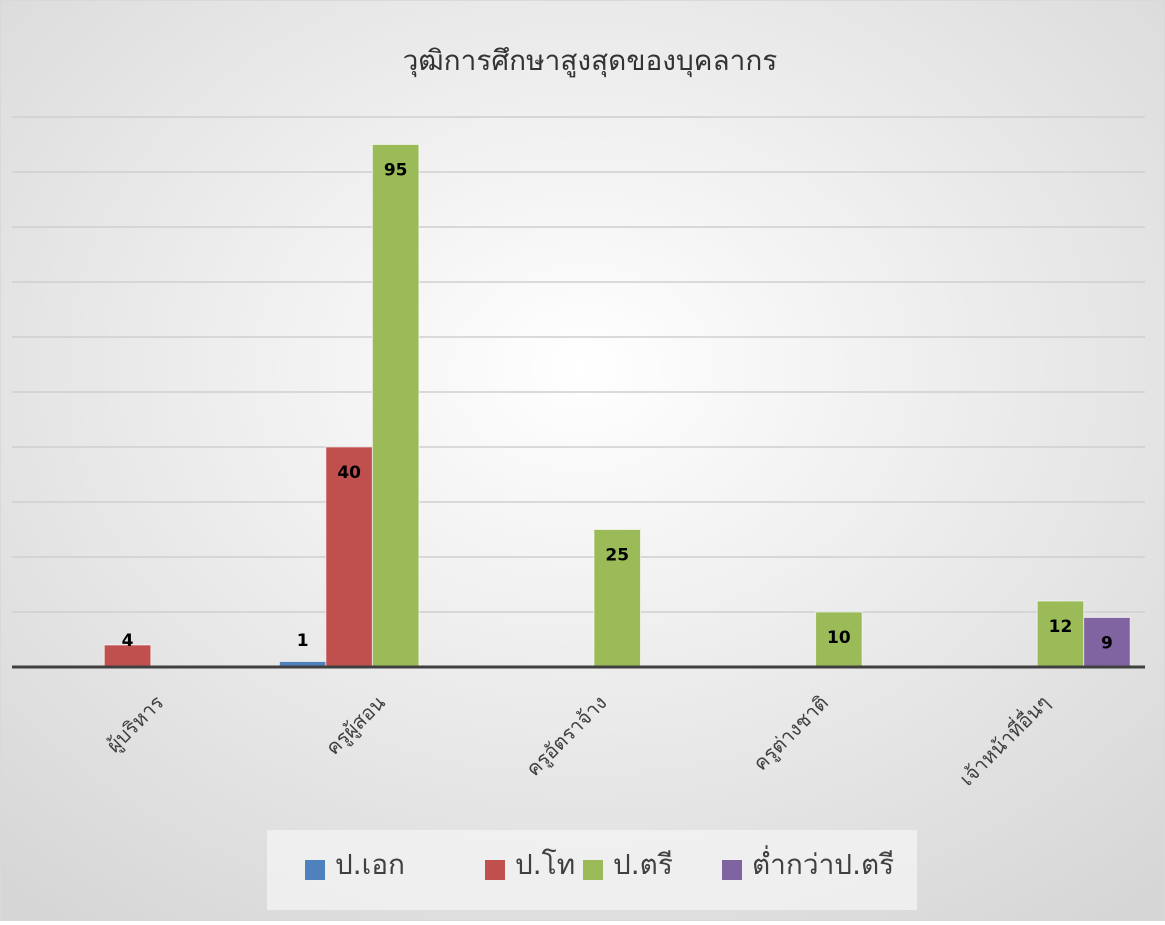  What do you see at coordinates (643, 864) in the screenshot?
I see `legend-label: ป.ตรี` at bounding box center [643, 864].